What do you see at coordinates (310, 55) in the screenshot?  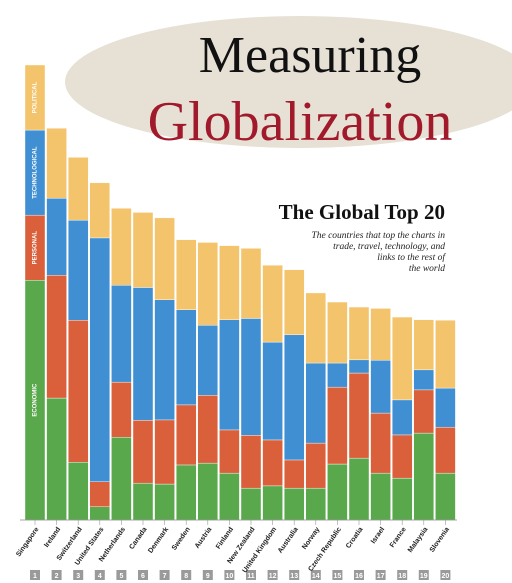 I see `chart-title: Measuring` at bounding box center [310, 55].